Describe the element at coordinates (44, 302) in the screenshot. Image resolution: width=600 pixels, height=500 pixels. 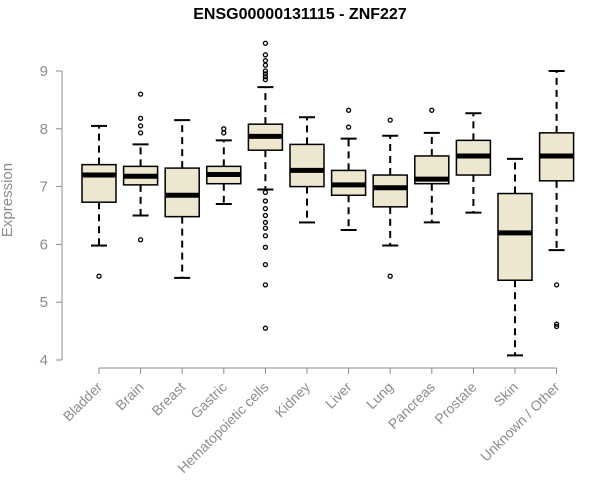
I see `y-tick-label: 5` at that location.